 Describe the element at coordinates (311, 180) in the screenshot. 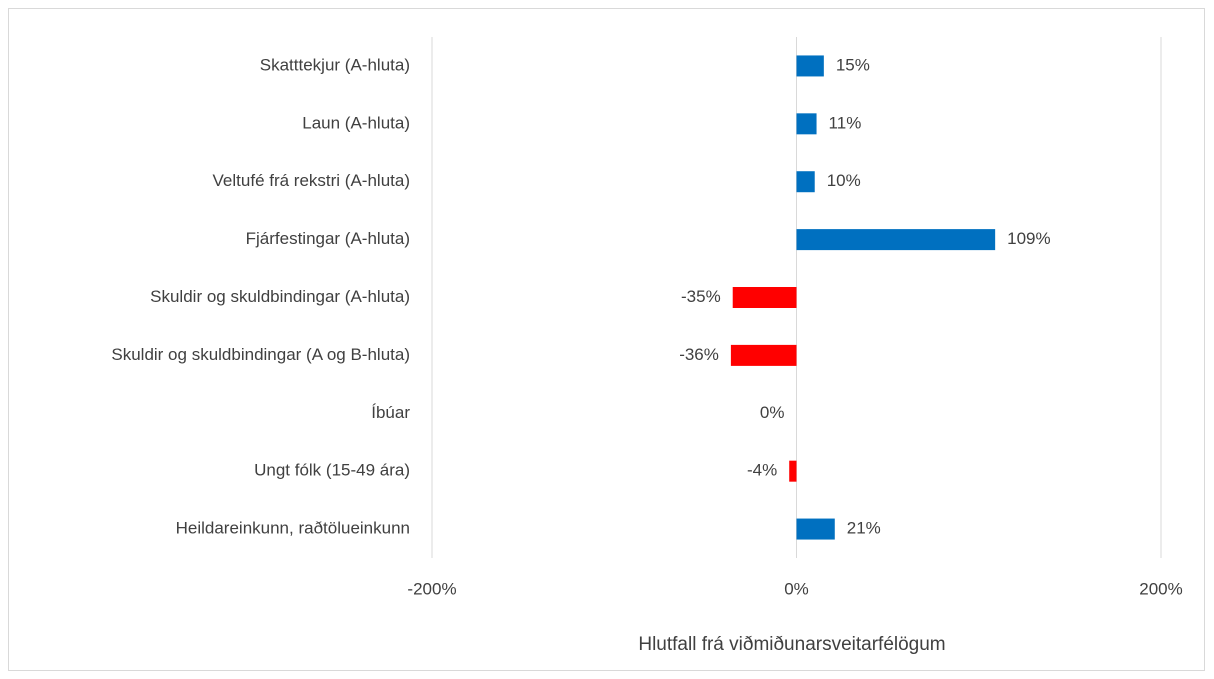

I see `y-tick-label: Veltufé frá rekstri (A-hluta)` at that location.